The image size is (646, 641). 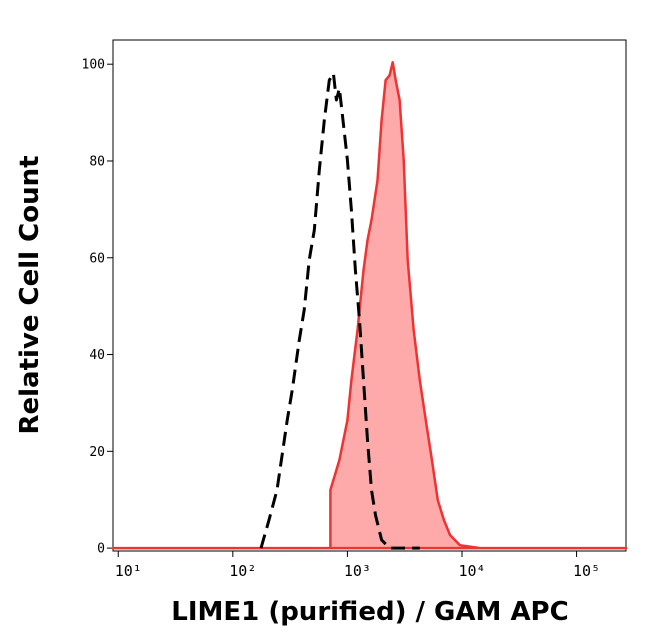 I want to click on x-tick-label: 10¹, so click(x=128, y=571).